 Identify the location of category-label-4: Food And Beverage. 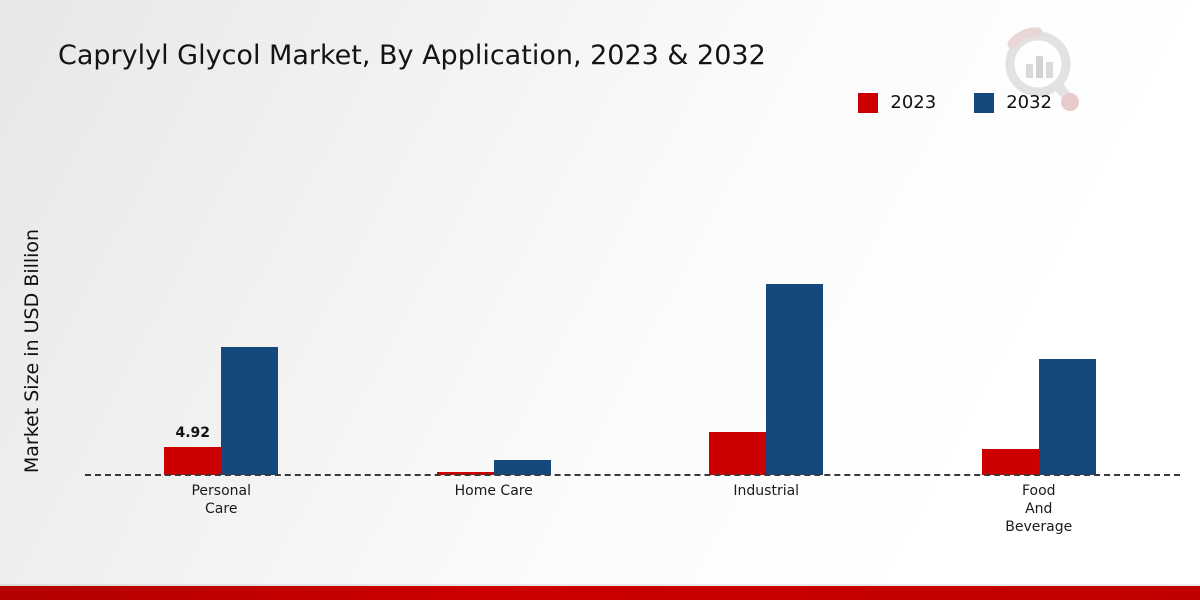
(1039, 509).